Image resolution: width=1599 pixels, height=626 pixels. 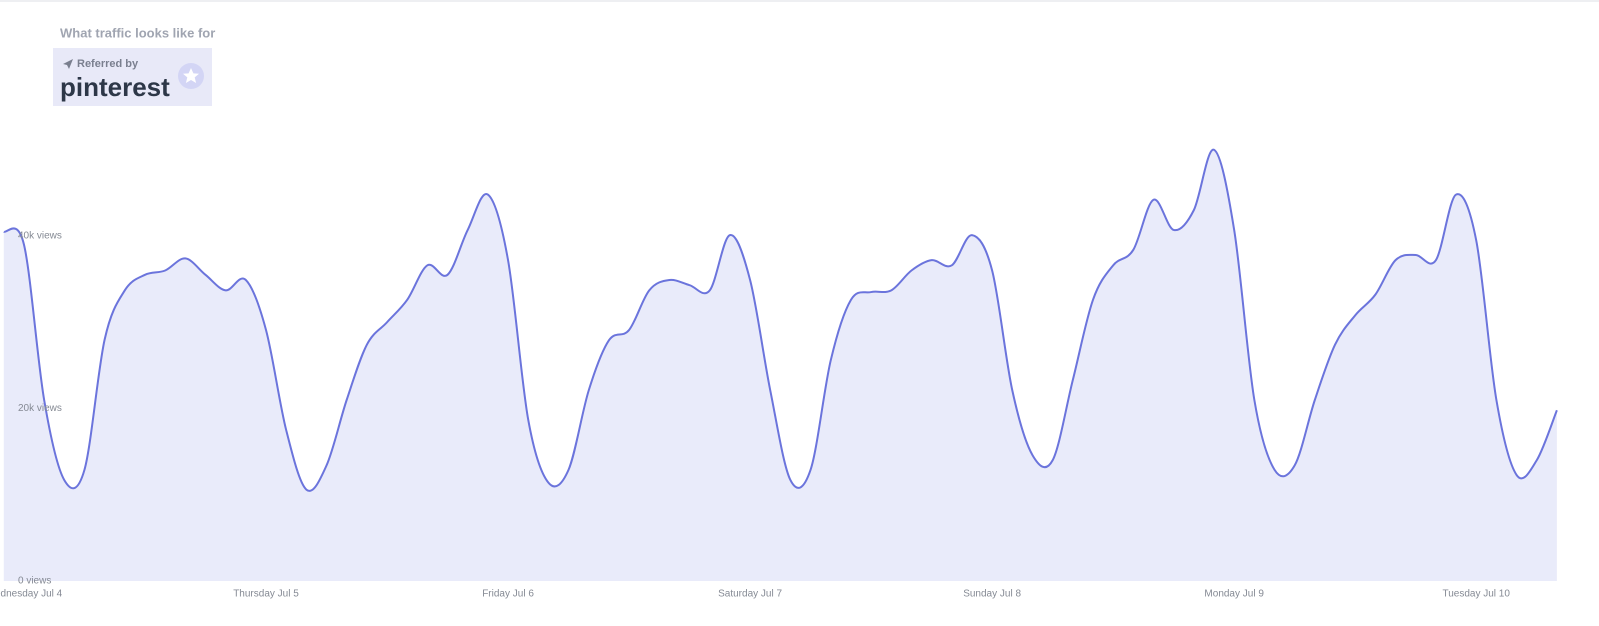 What do you see at coordinates (40, 236) in the screenshot?
I see `y-tick-label: 40k views` at bounding box center [40, 236].